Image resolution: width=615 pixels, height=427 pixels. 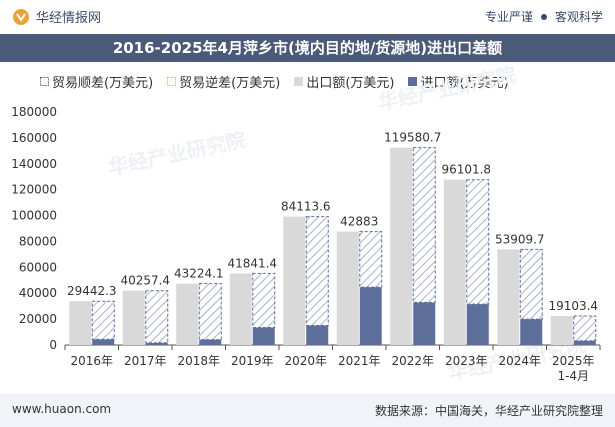 I want to click on y-tick-label: 60000, so click(x=38, y=267).